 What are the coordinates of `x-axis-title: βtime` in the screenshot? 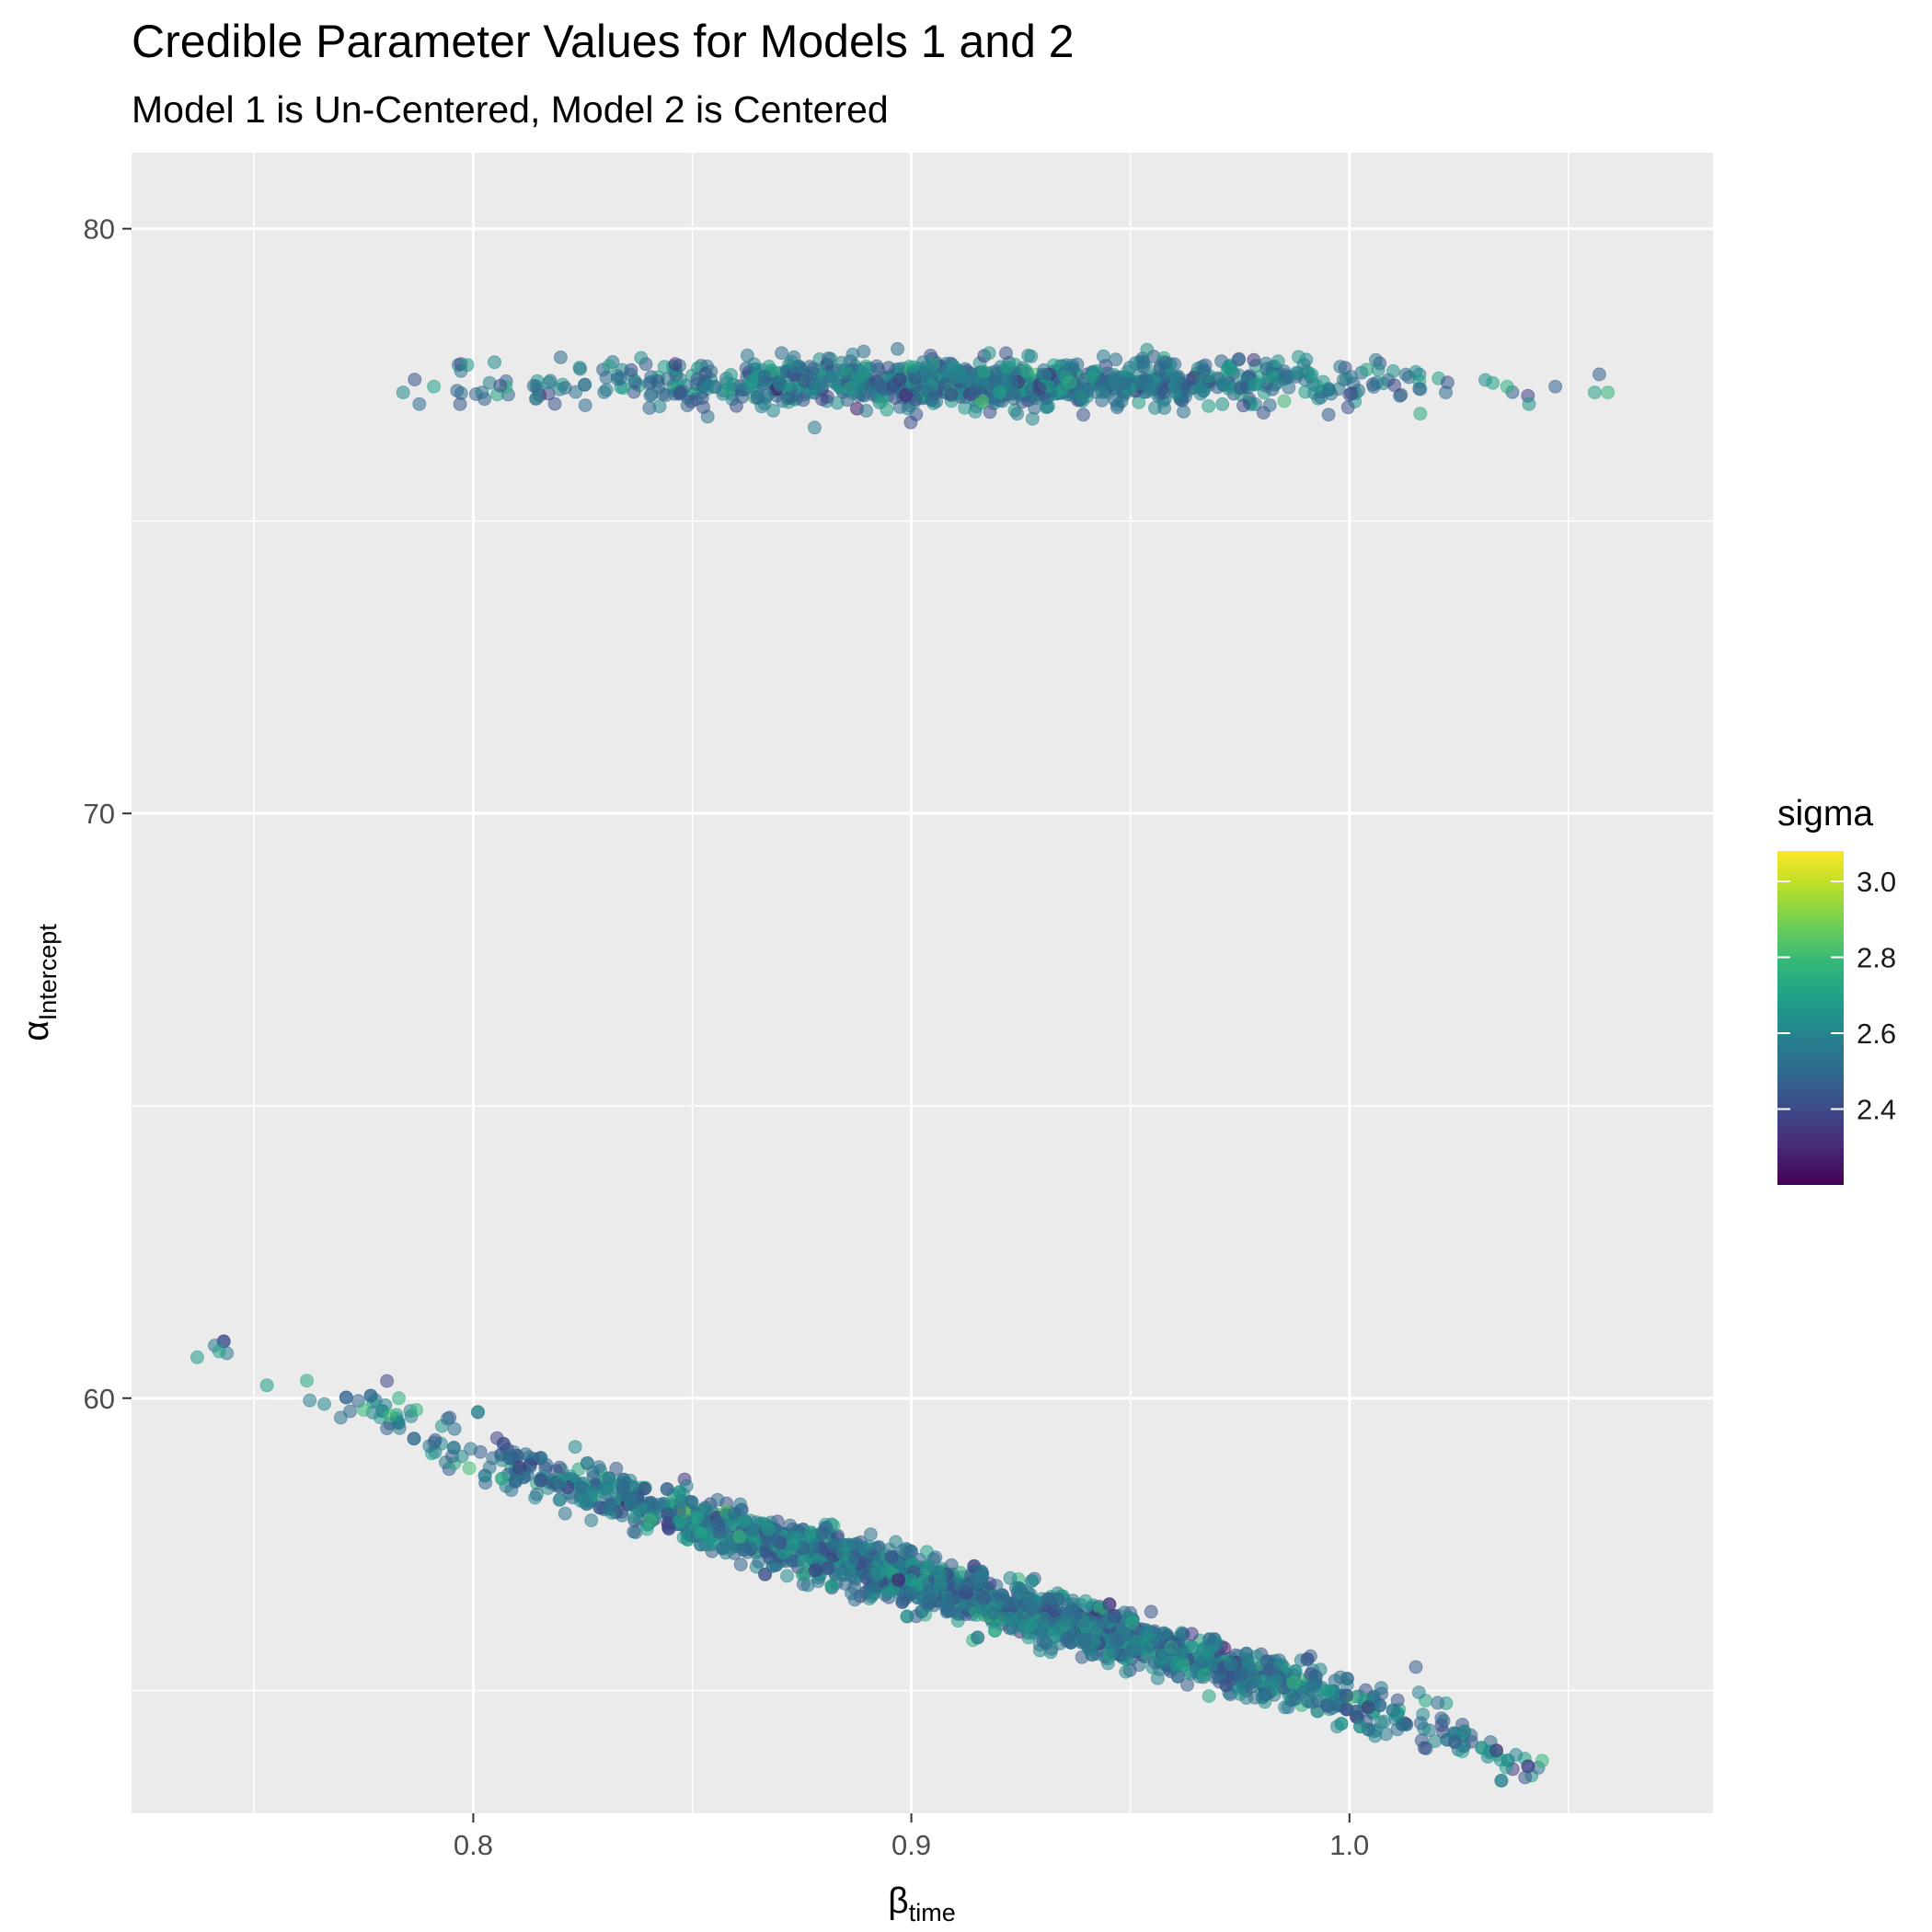 It's located at (921, 1903).